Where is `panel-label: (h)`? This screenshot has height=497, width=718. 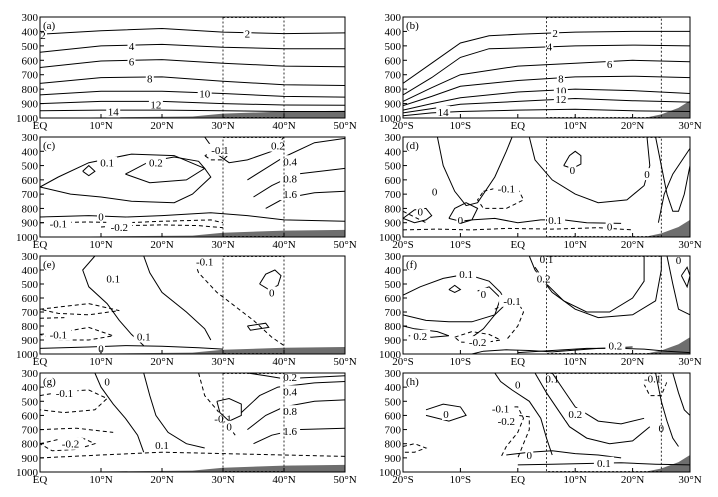
panel-label: (h) is located at coordinates (412, 382).